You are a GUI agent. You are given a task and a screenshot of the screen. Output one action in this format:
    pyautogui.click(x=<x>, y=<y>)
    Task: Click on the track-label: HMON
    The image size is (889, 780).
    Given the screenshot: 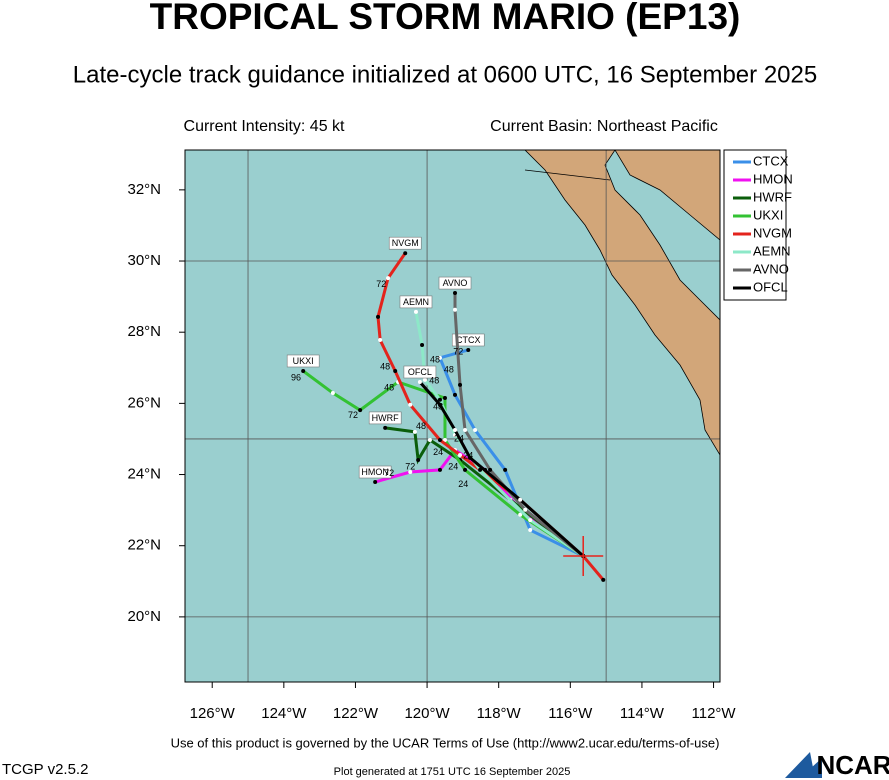 What is the action you would take?
    pyautogui.click(x=375, y=472)
    